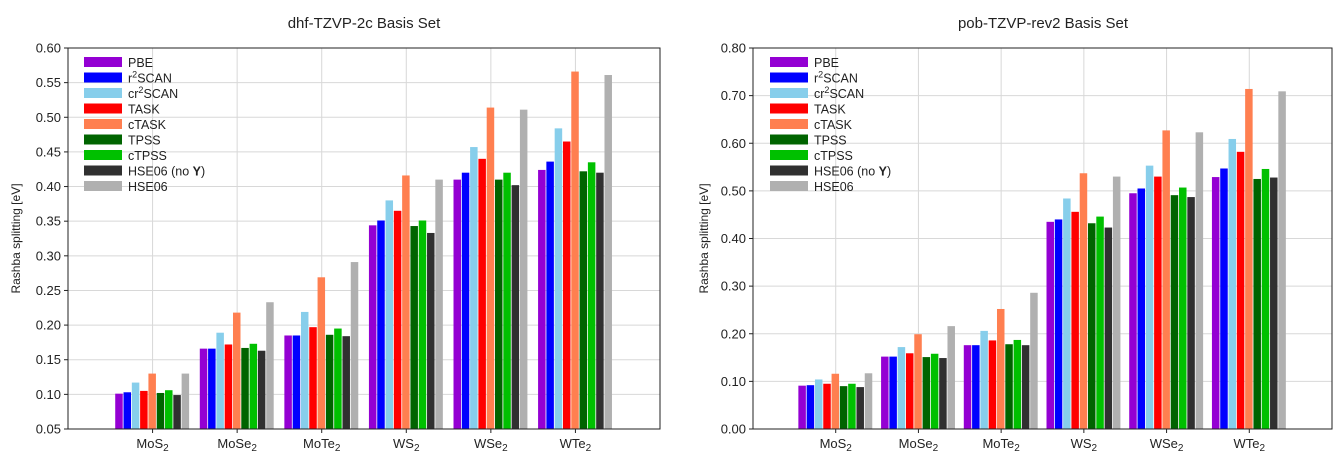 Image resolution: width=1336 pixels, height=452 pixels. What do you see at coordinates (1199, 280) in the screenshot?
I see `bar-hse06-wse` at bounding box center [1199, 280].